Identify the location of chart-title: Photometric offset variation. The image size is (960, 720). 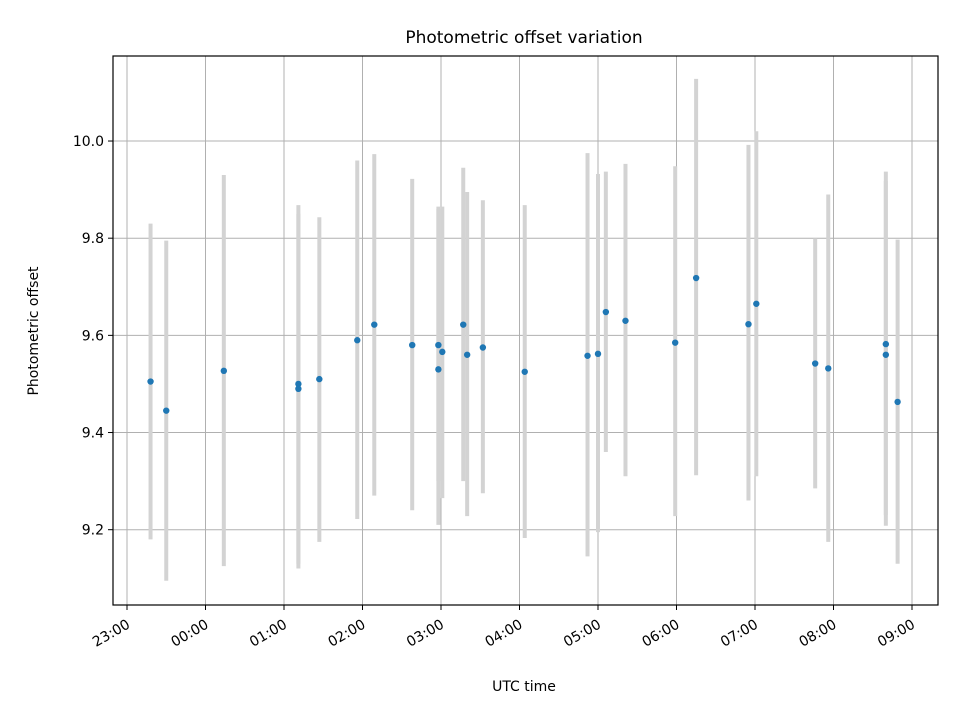
(523, 38).